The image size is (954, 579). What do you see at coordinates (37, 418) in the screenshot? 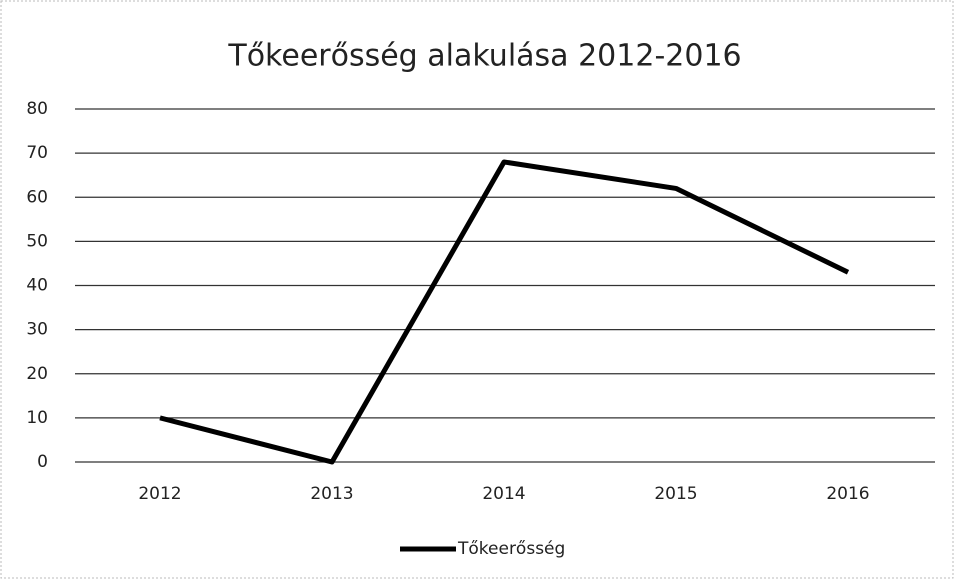
I see `y-tick-label: 10` at bounding box center [37, 418].